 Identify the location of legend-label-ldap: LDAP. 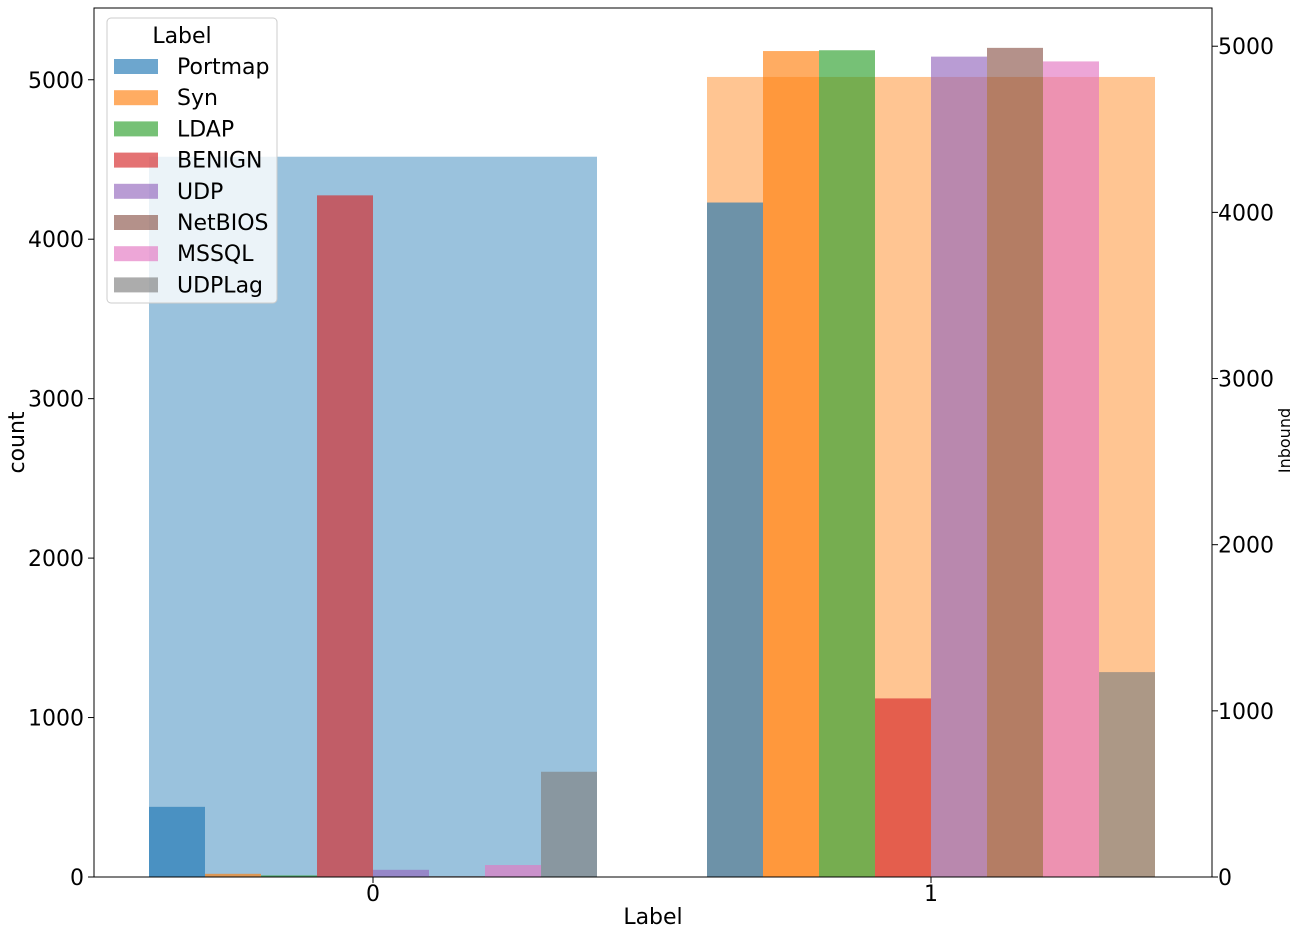
(205, 129).